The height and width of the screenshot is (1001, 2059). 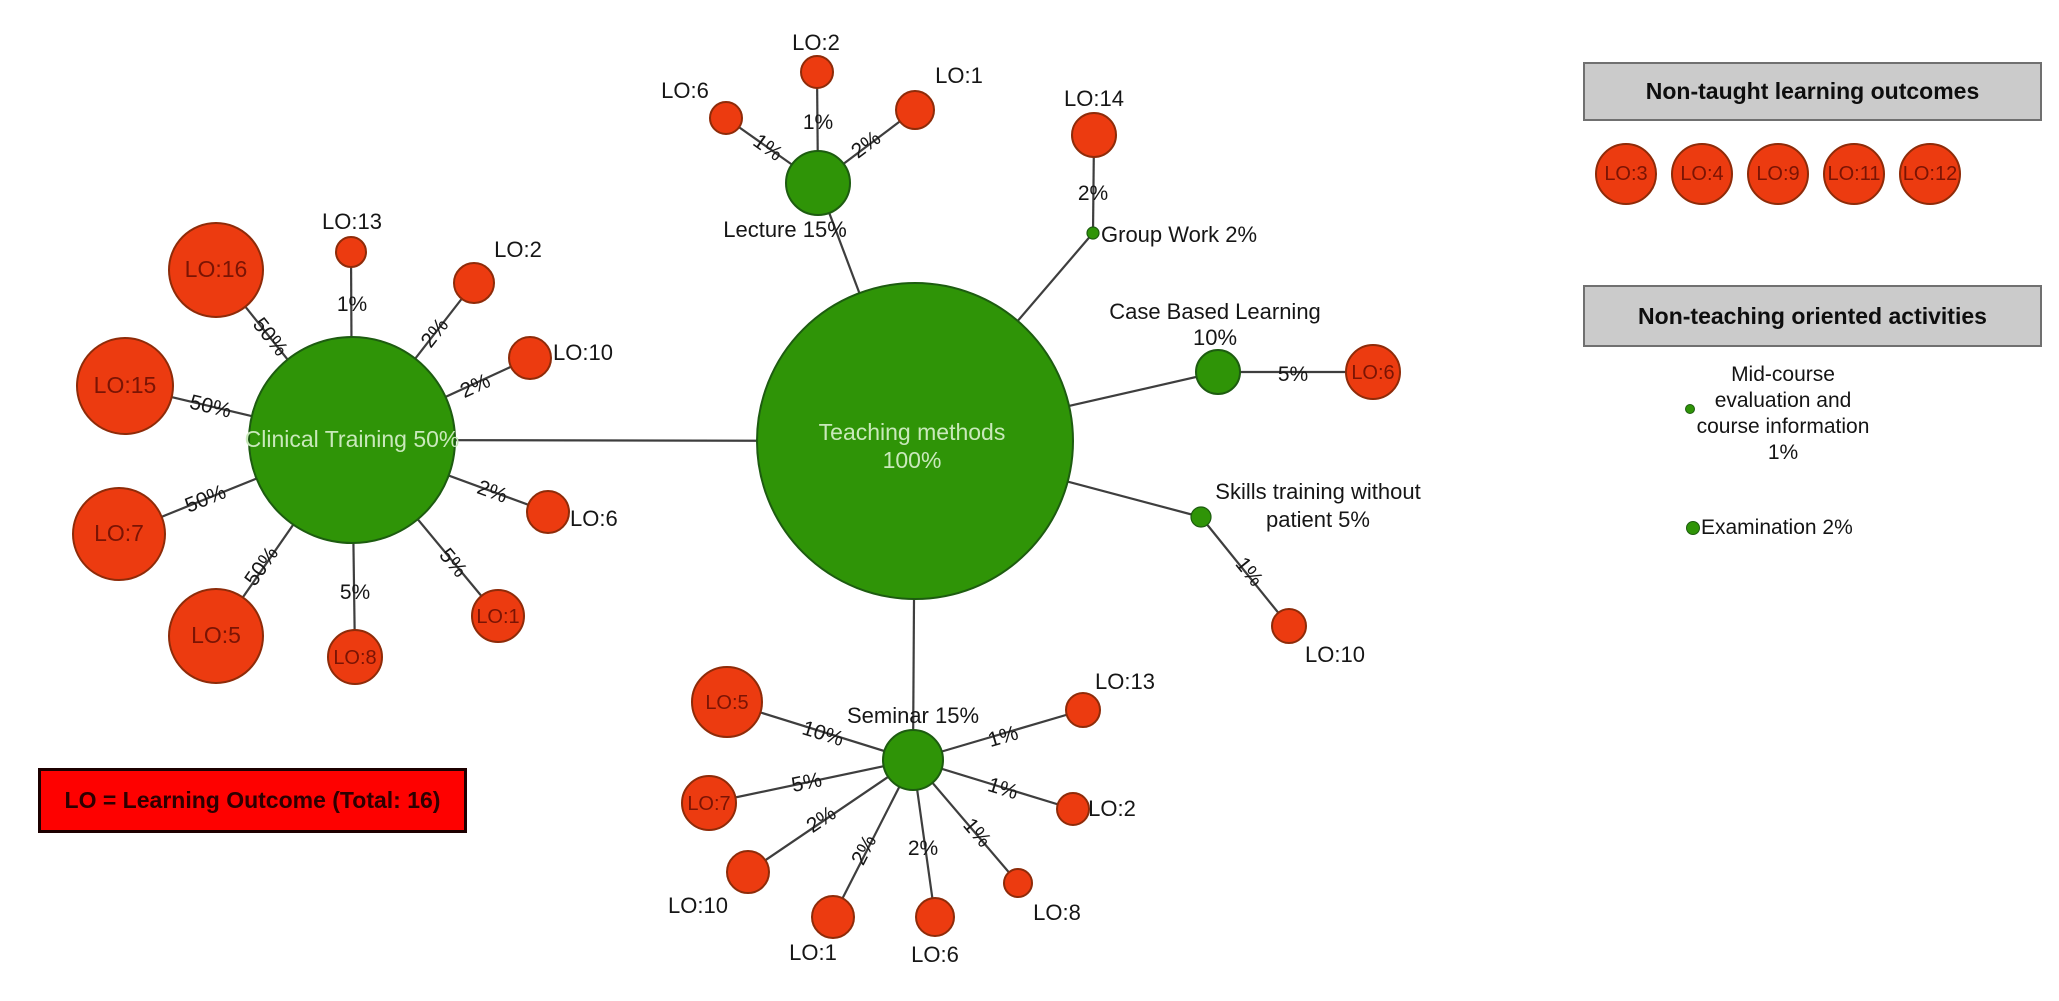 I want to click on edge-seminar-sem-lo7, so click(x=811, y=781).